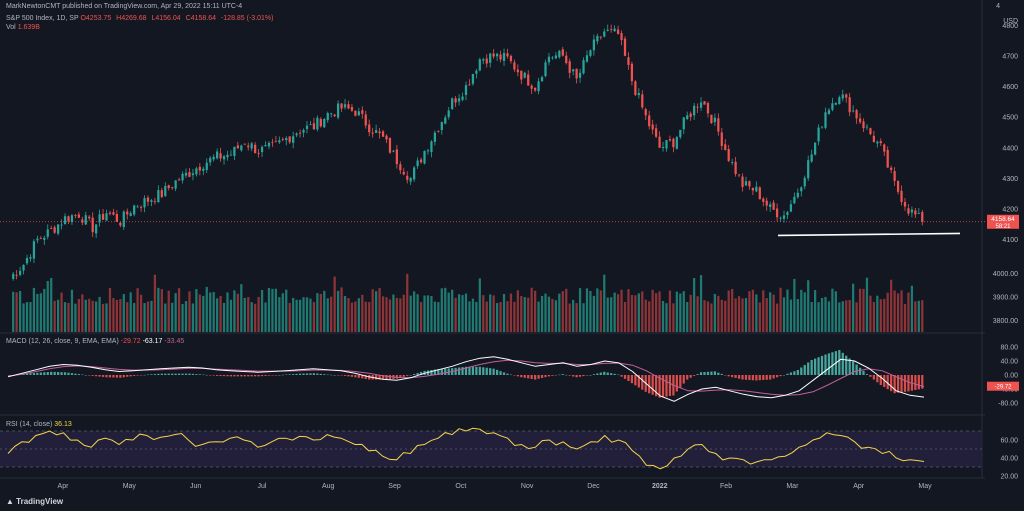  I want to click on rsi-legend: RSI (14, close) 36.13, so click(39, 424).